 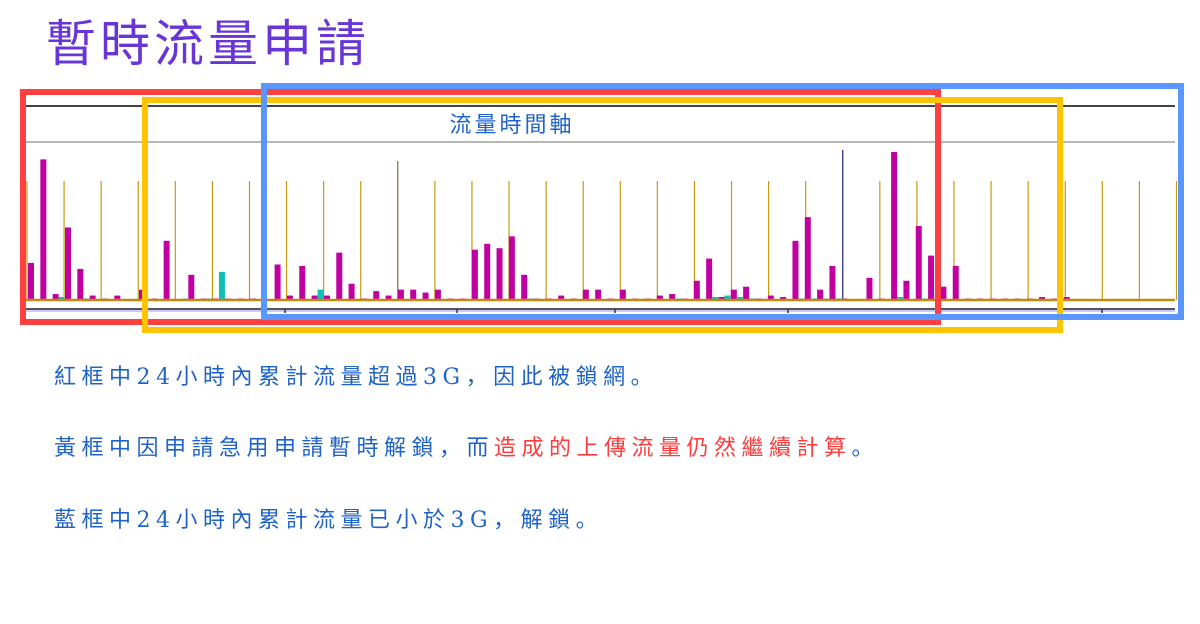 I want to click on chart-title: 流量時間軸, so click(x=511, y=125).